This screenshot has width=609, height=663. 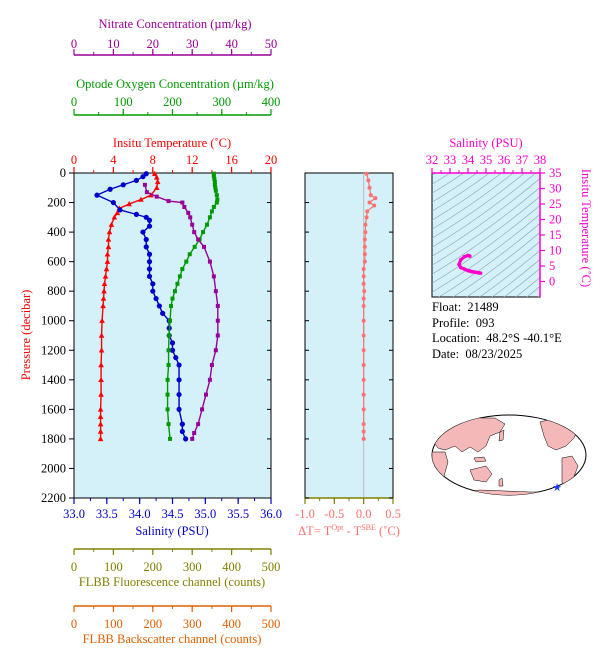 I want to click on map-greenland, so click(x=574, y=420).